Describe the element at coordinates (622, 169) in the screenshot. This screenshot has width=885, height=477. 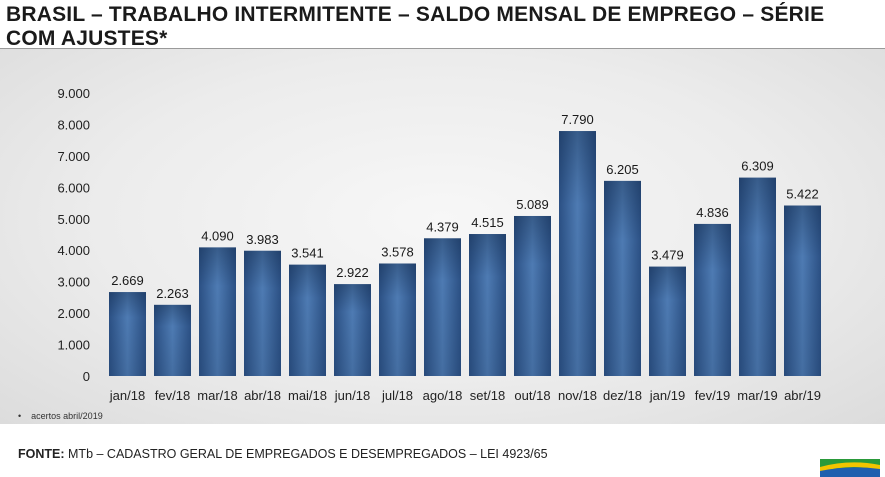
I see `bar-value-label: 6.205` at that location.